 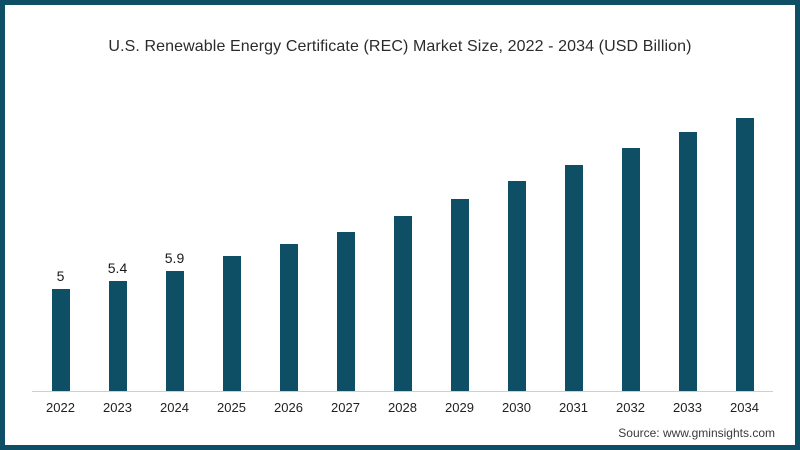 I want to click on x-axis-tick-label: 2028, so click(x=402, y=407).